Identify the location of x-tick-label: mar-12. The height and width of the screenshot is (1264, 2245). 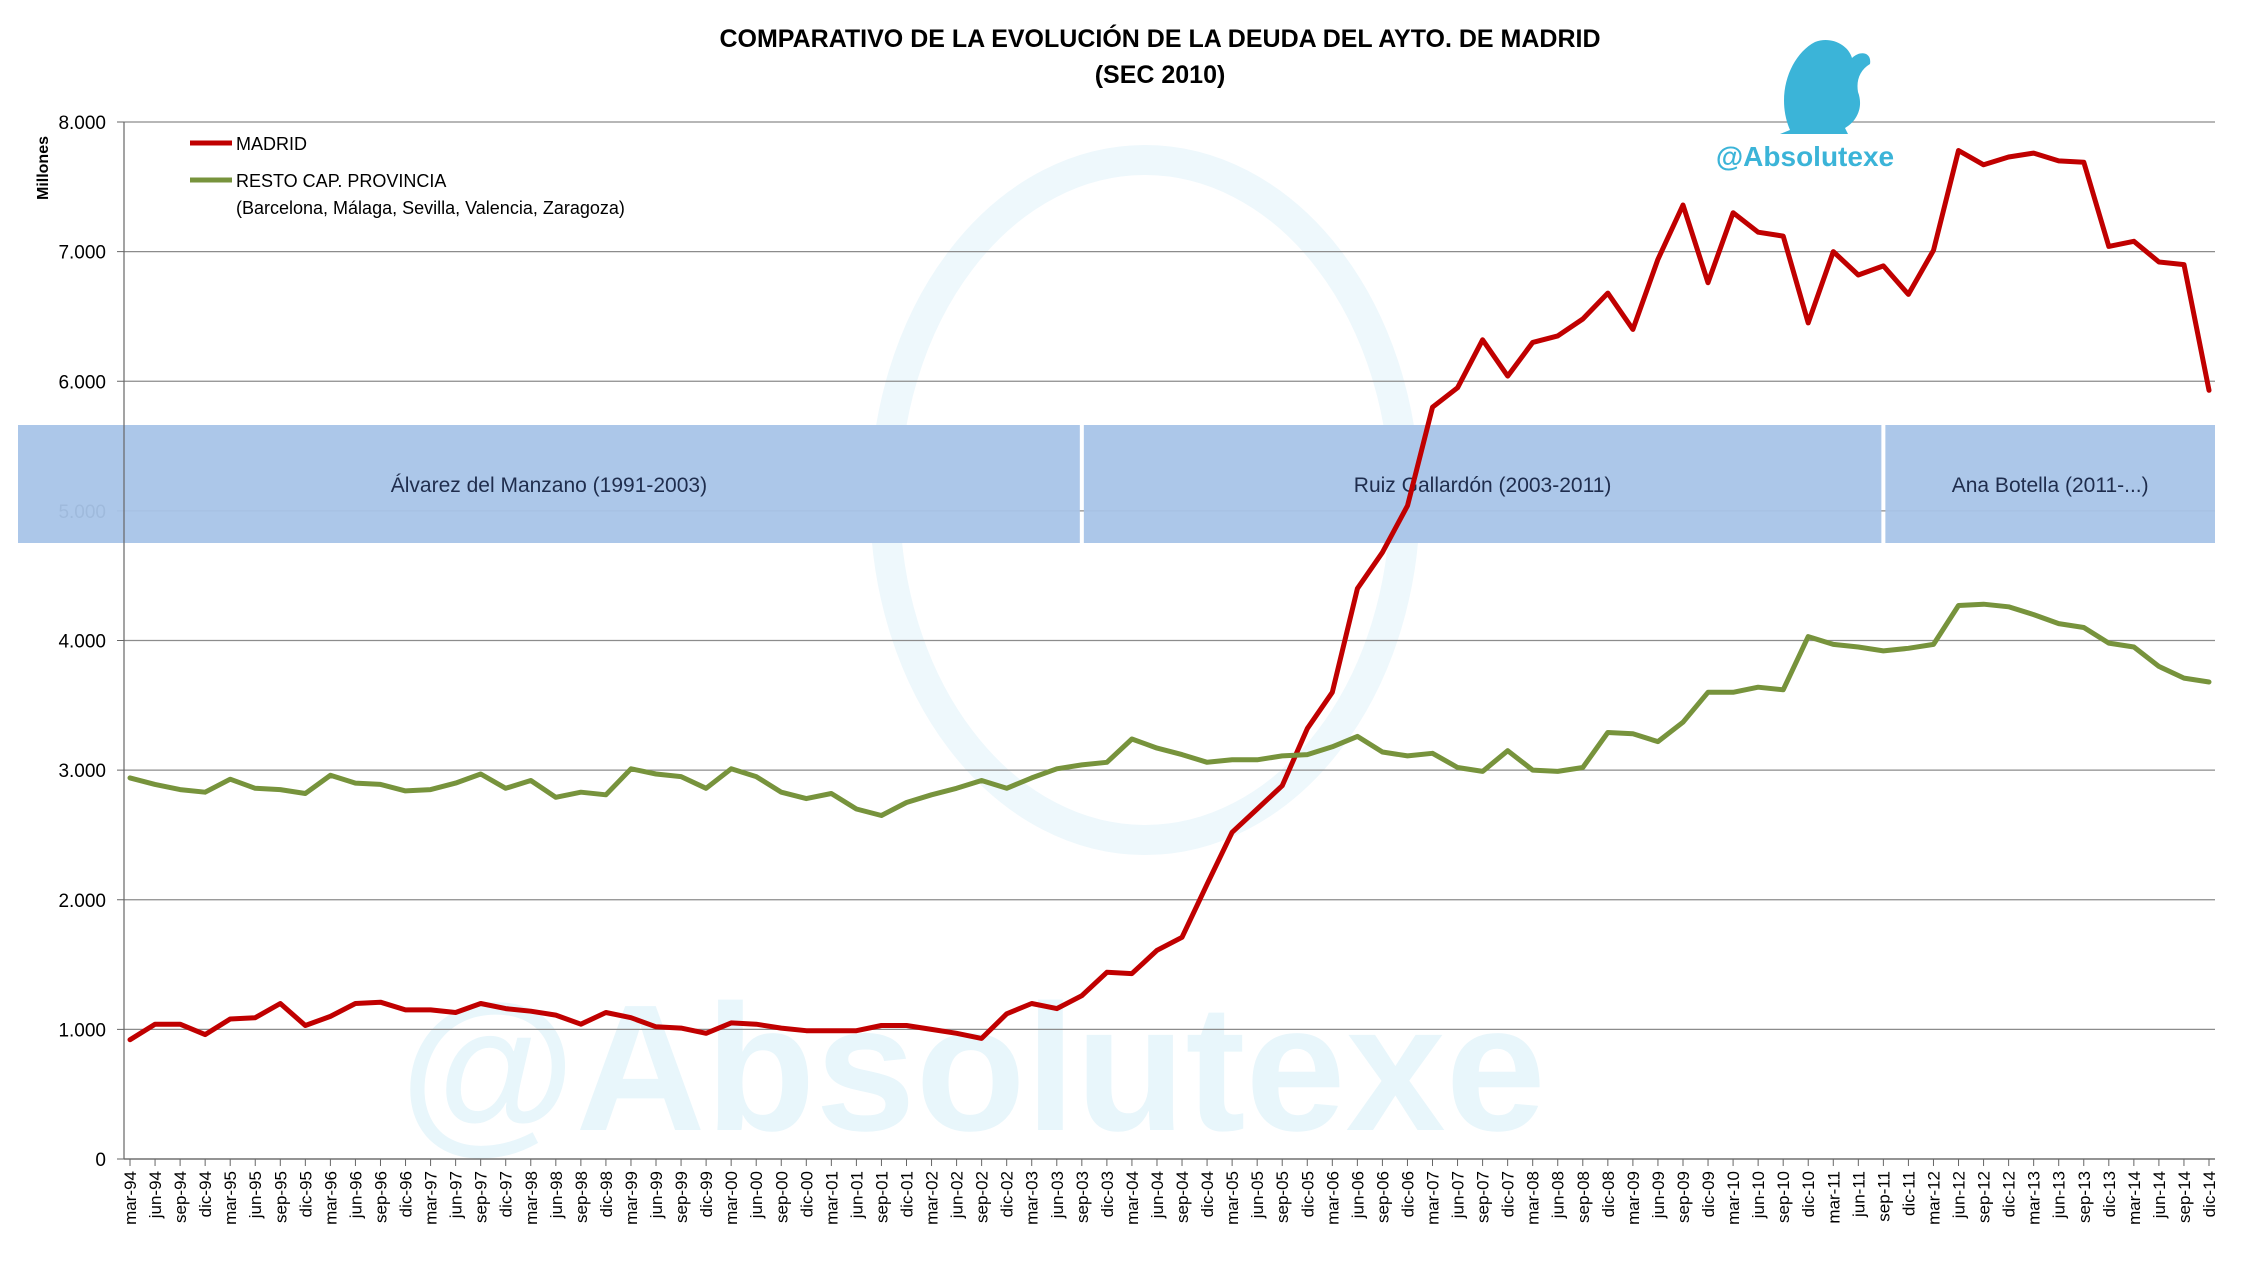
(1933, 1198).